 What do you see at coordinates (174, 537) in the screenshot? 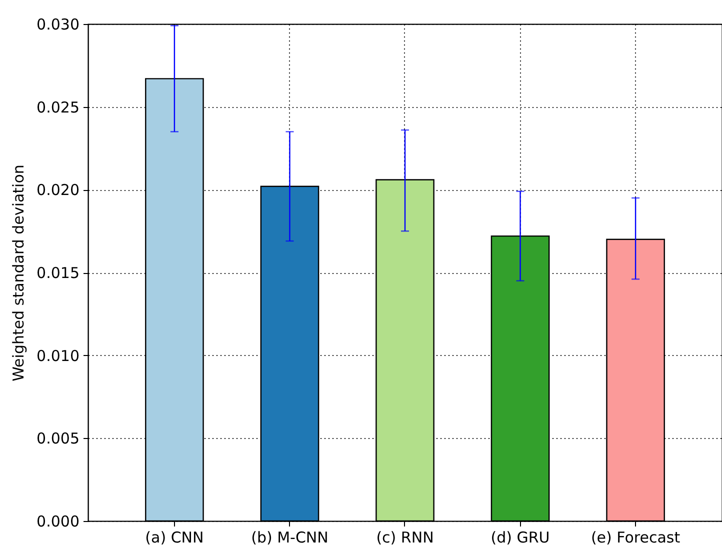
I see `x-tick-label: (a) CNN` at bounding box center [174, 537].